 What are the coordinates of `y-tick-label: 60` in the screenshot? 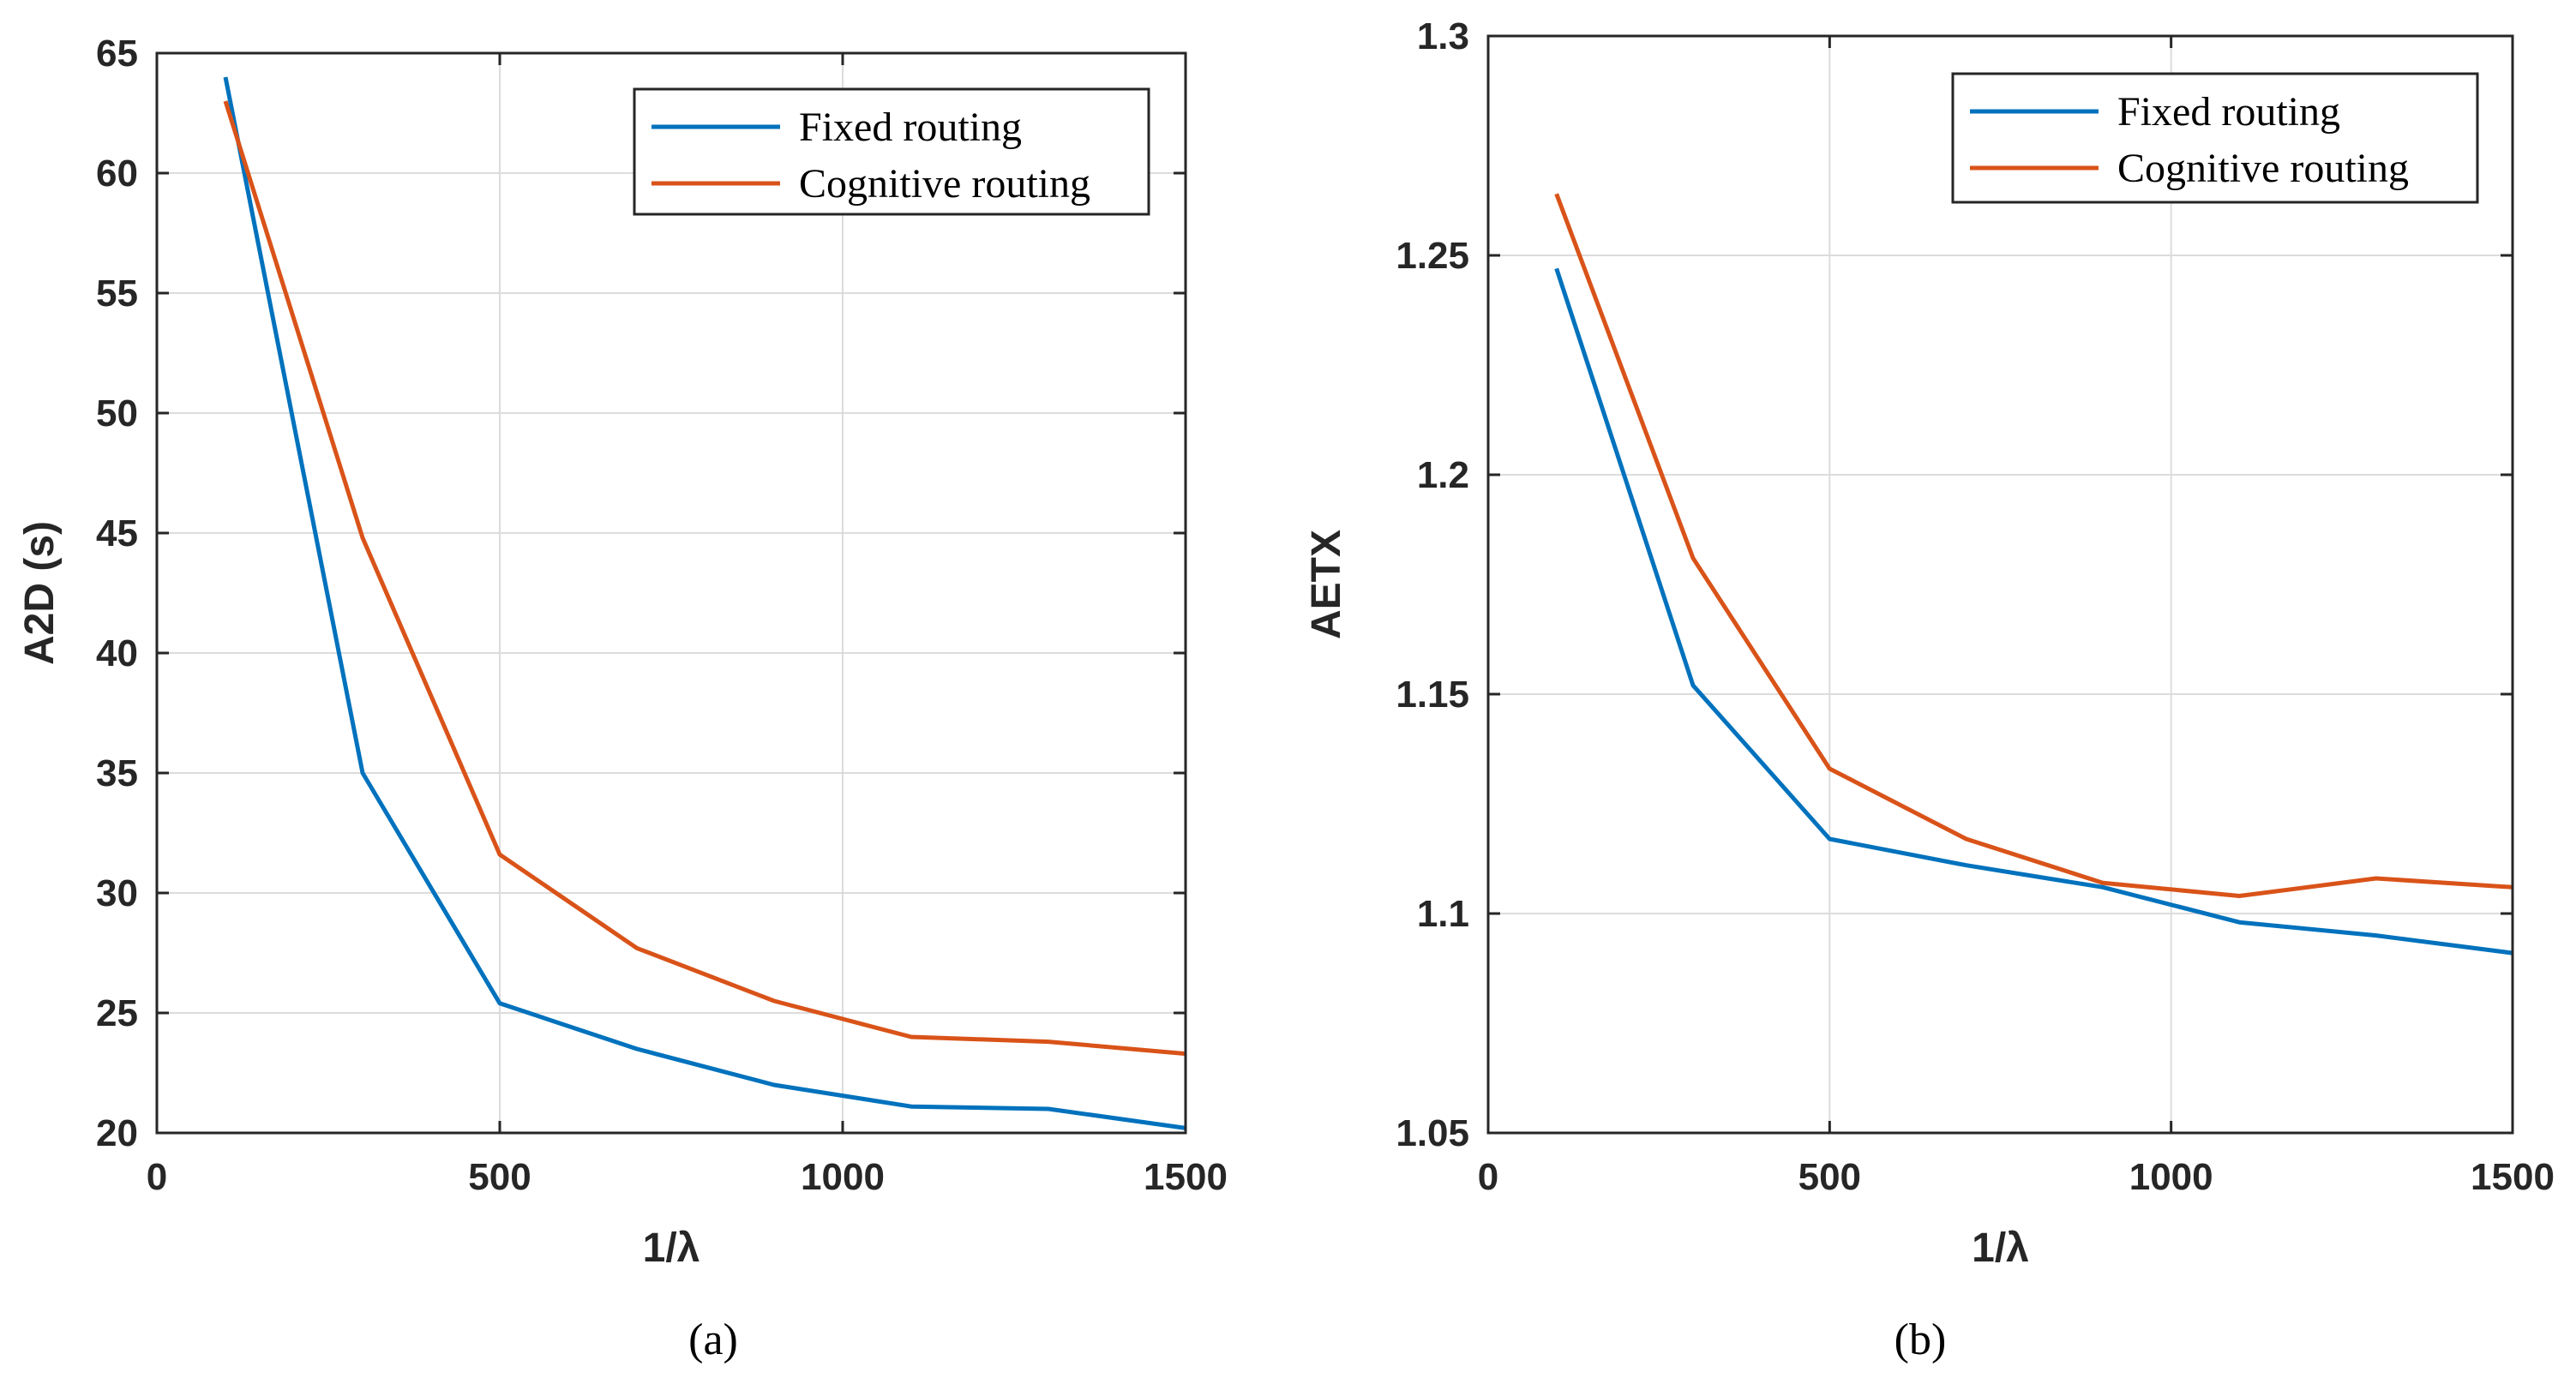 It's located at (117, 174).